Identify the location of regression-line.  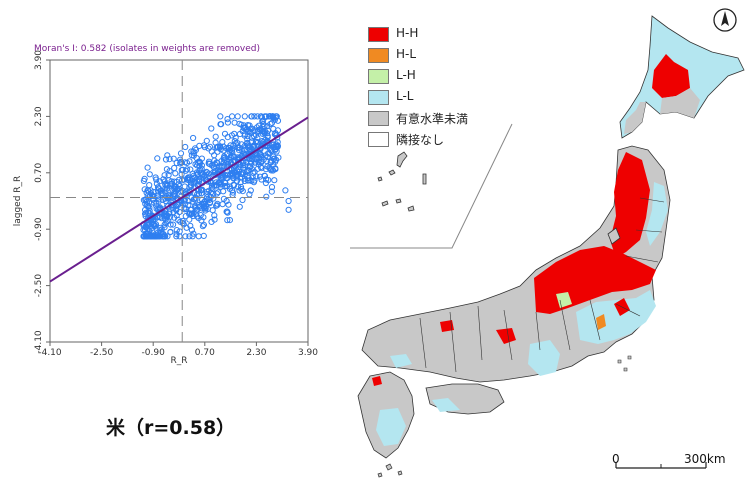
(179, 199).